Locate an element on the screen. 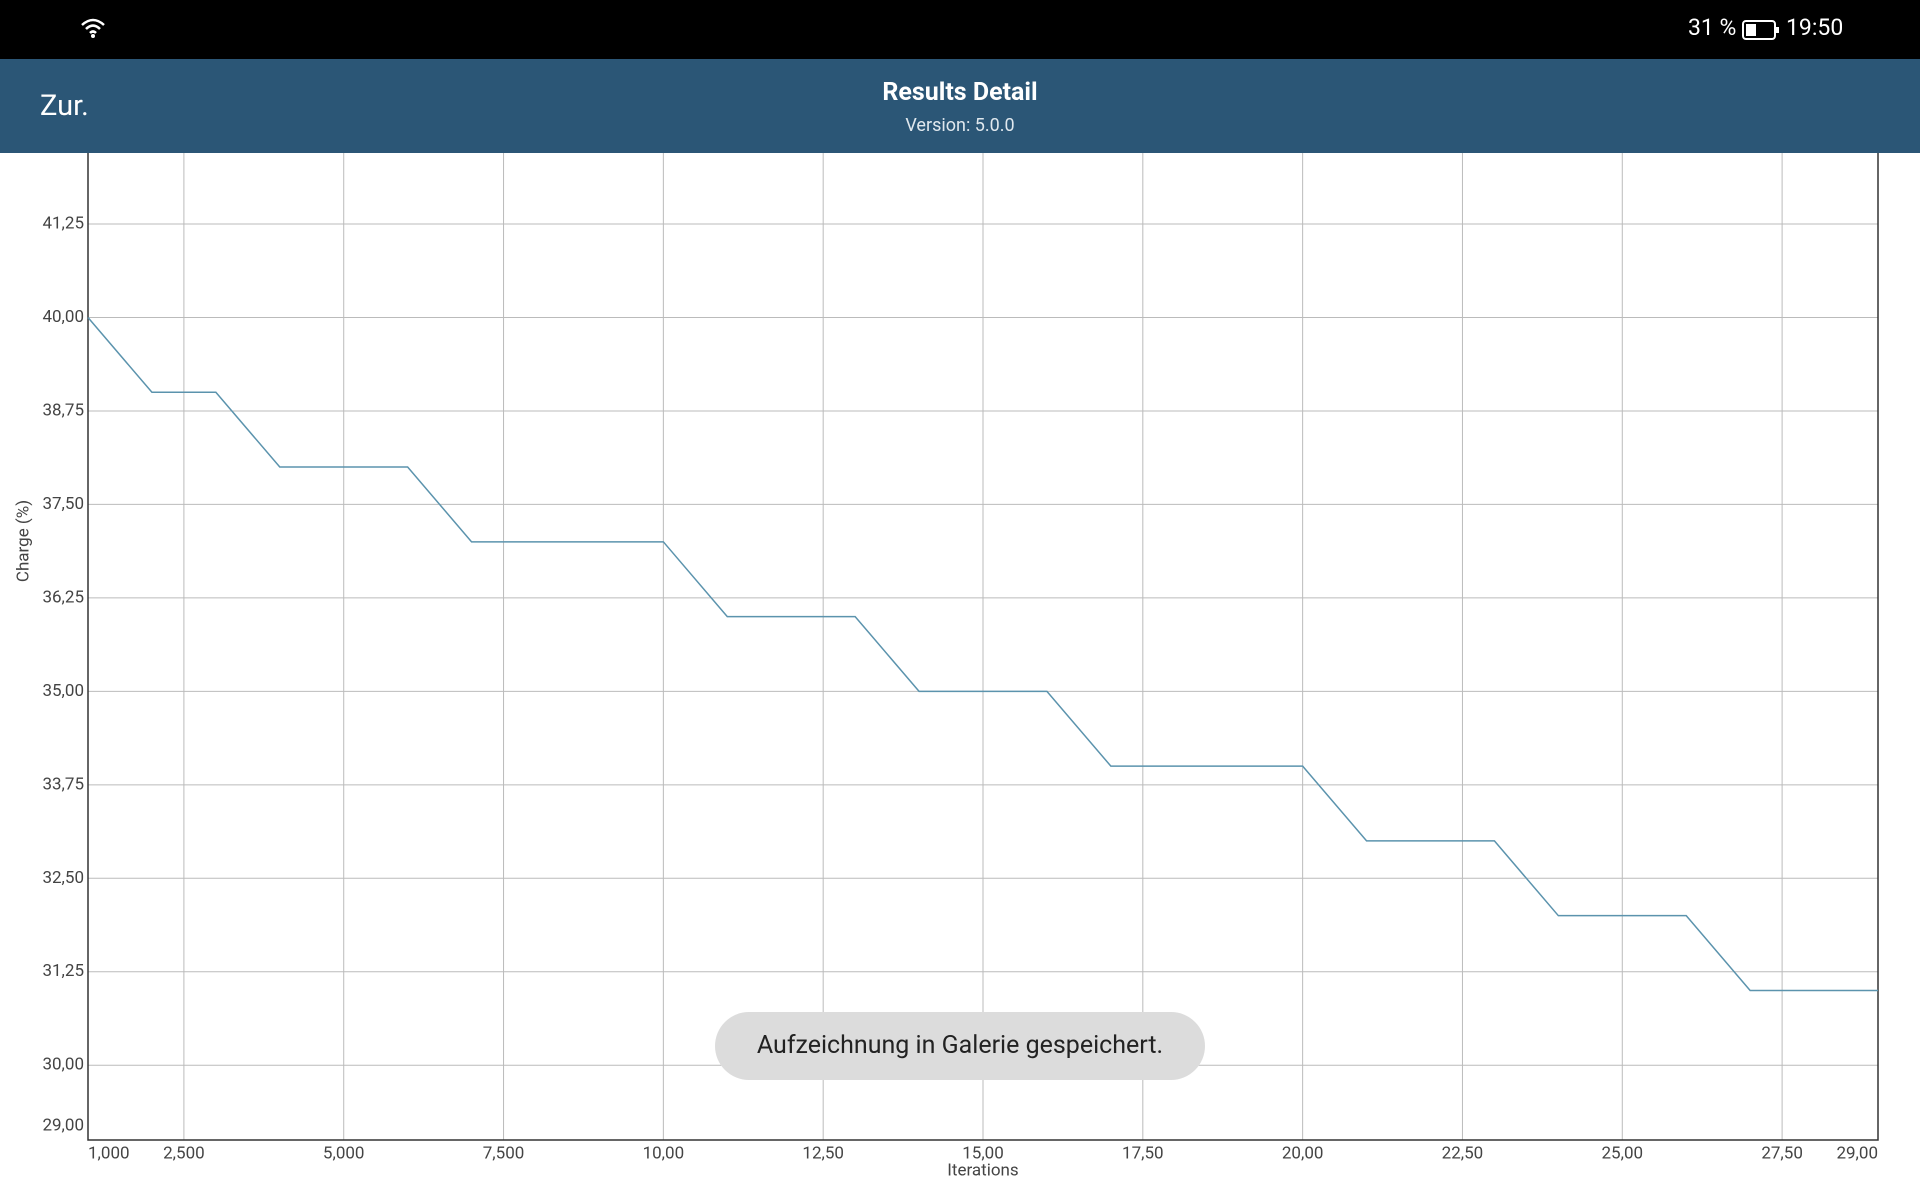 The height and width of the screenshot is (1200, 1920). battery-icon is located at coordinates (1760, 30).